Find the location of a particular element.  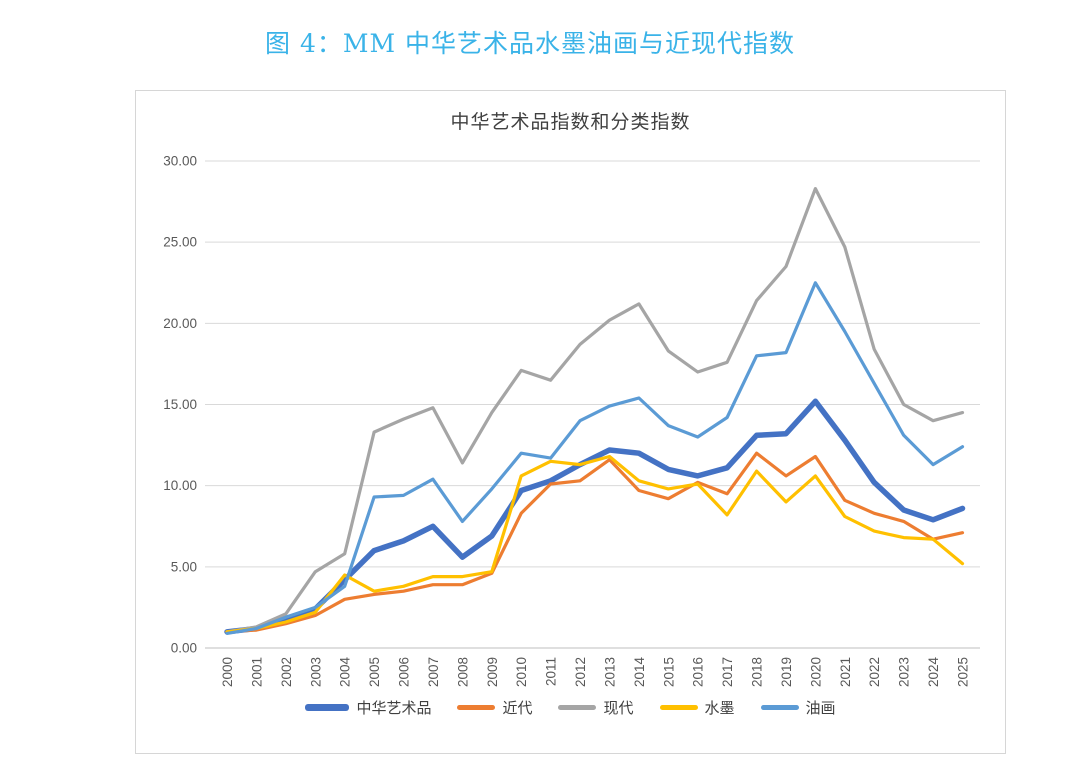

chart-title: 中华艺术品指数和分类指数 is located at coordinates (570, 122).